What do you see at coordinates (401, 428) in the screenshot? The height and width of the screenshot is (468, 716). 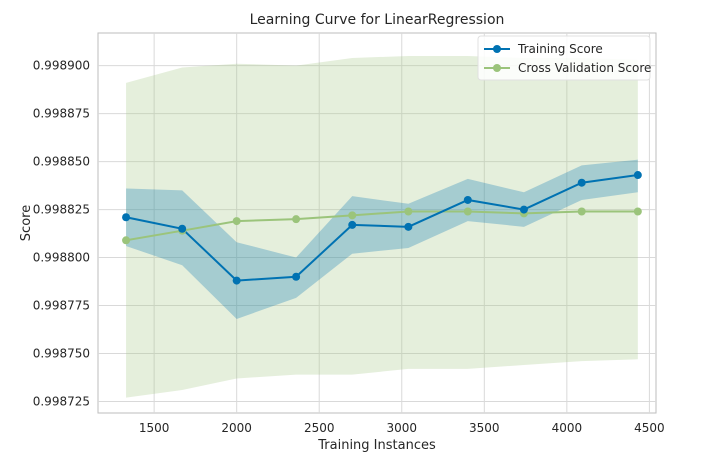 I see `x-tick-label: 3000` at bounding box center [401, 428].